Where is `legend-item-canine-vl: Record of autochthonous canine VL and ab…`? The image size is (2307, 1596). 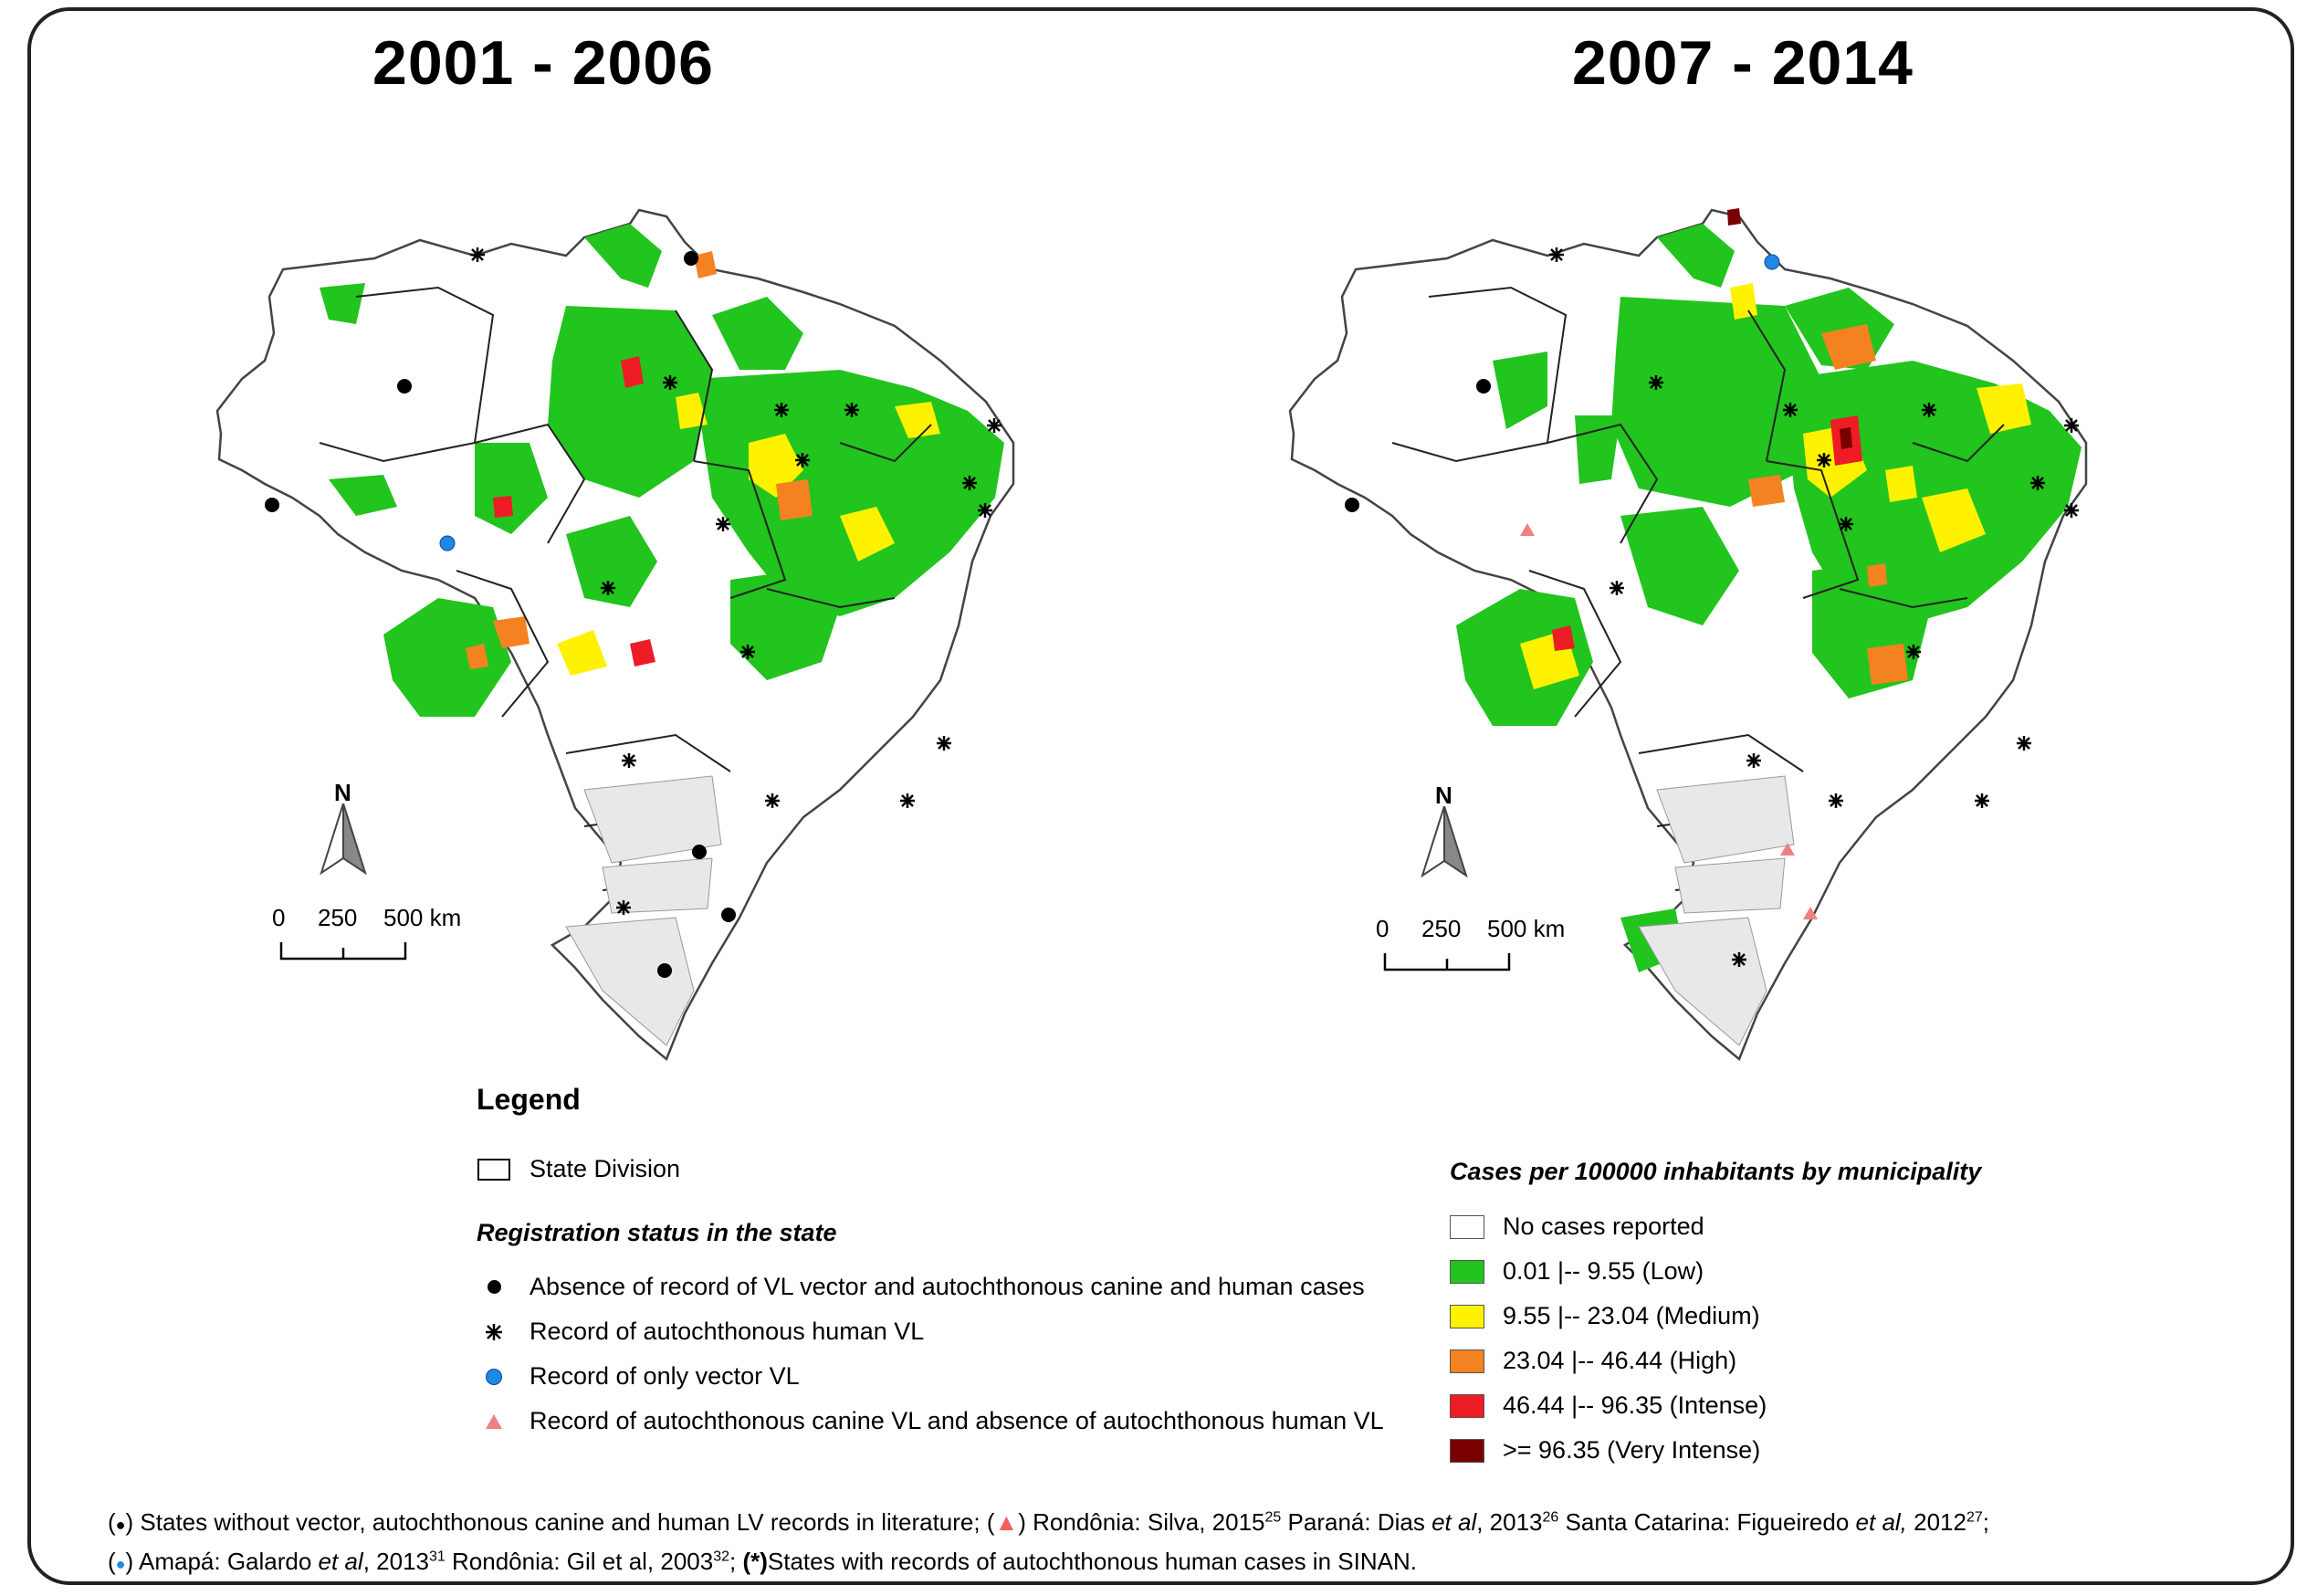 legend-item-canine-vl: Record of autochthonous canine VL and ab… is located at coordinates (931, 1421).